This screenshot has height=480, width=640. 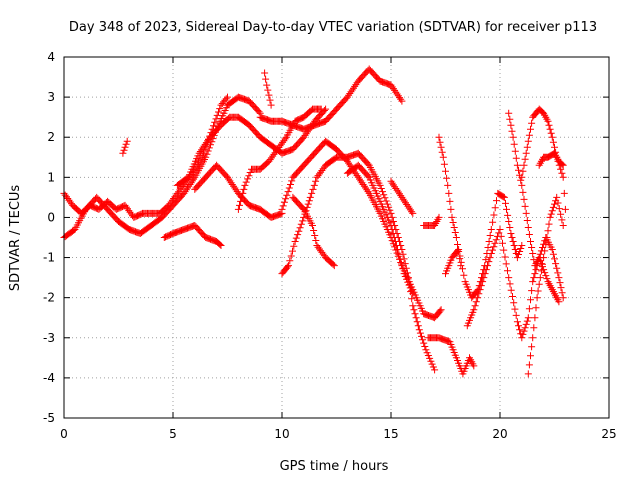 What do you see at coordinates (49, 258) in the screenshot?
I see `y-tick-label: -1` at bounding box center [49, 258].